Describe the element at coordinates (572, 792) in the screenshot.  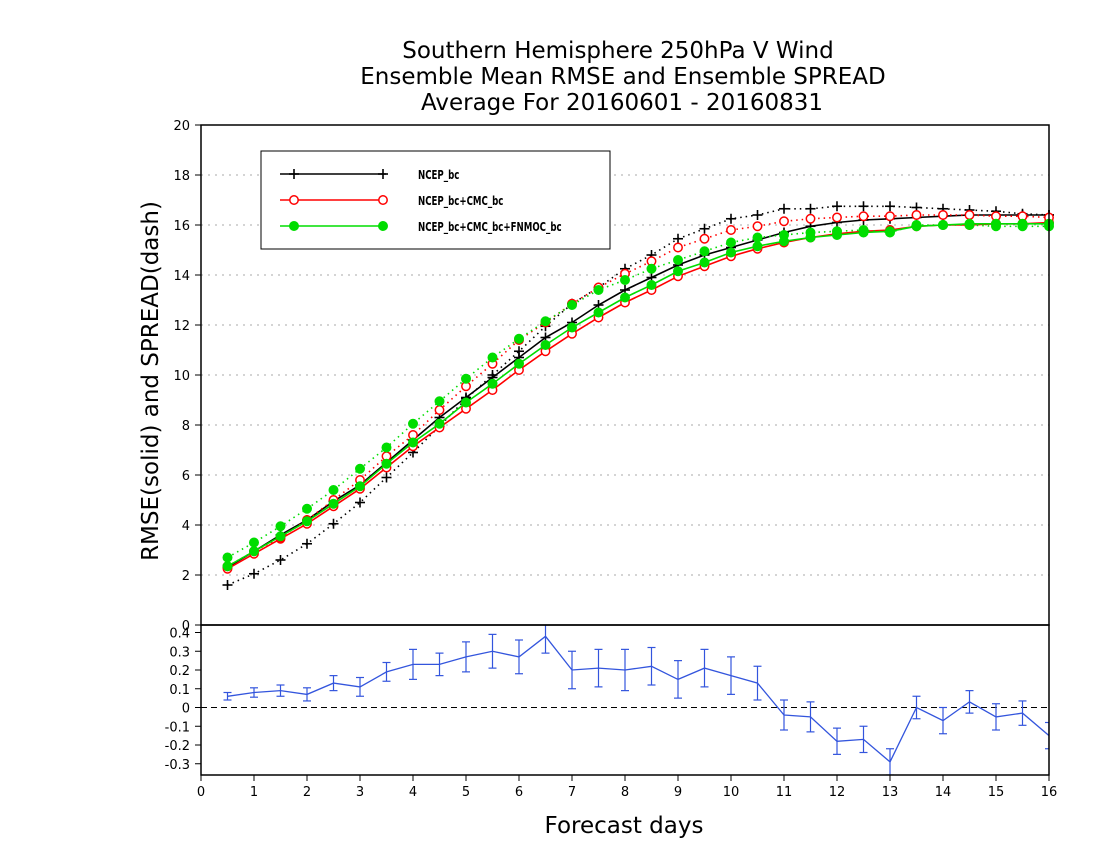
I see `x-tick-label-7: 7` at that location.